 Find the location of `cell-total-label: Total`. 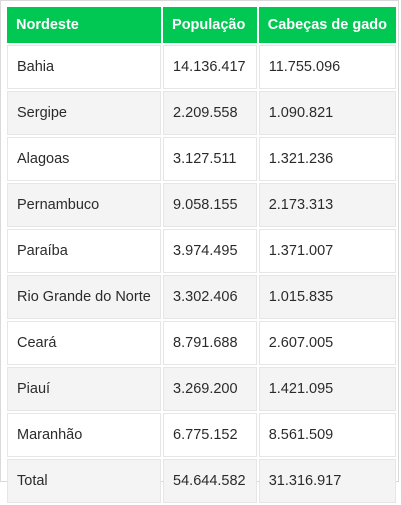

cell-total-label: Total is located at coordinates (84, 481).